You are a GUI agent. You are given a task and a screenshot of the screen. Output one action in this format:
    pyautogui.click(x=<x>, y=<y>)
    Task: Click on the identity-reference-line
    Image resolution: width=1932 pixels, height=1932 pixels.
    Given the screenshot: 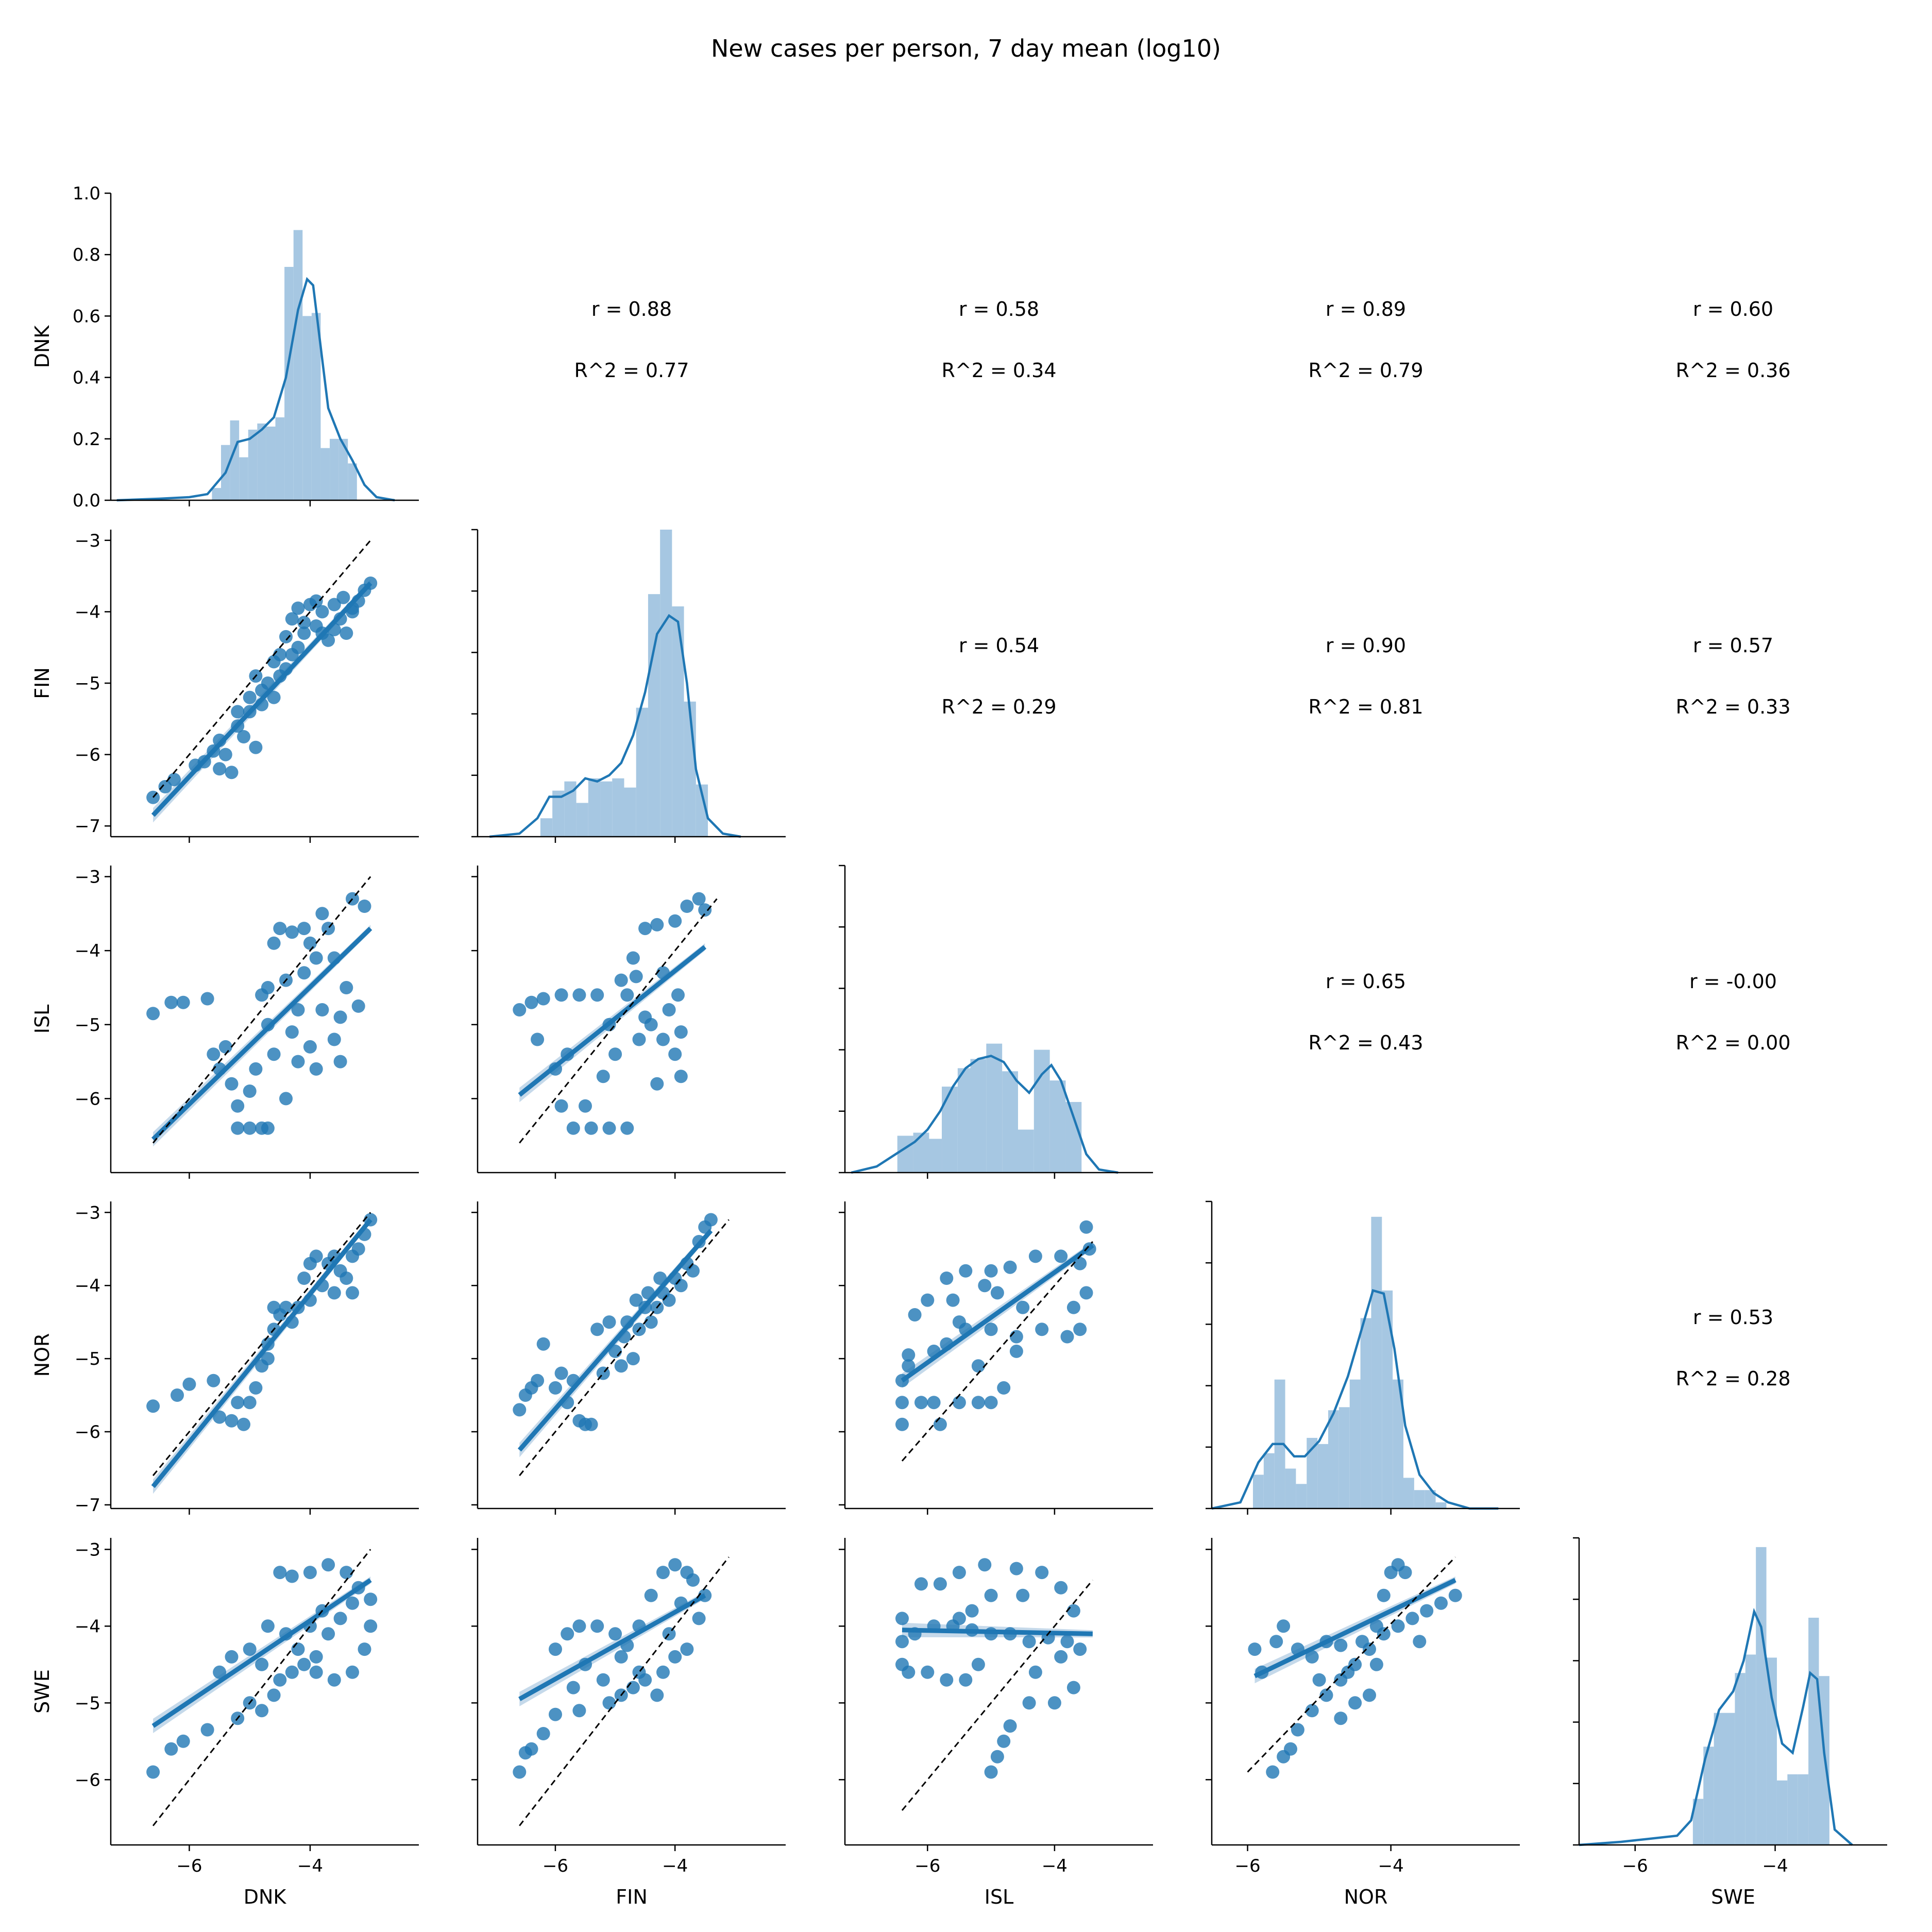 What is the action you would take?
    pyautogui.click(x=624, y=1348)
    